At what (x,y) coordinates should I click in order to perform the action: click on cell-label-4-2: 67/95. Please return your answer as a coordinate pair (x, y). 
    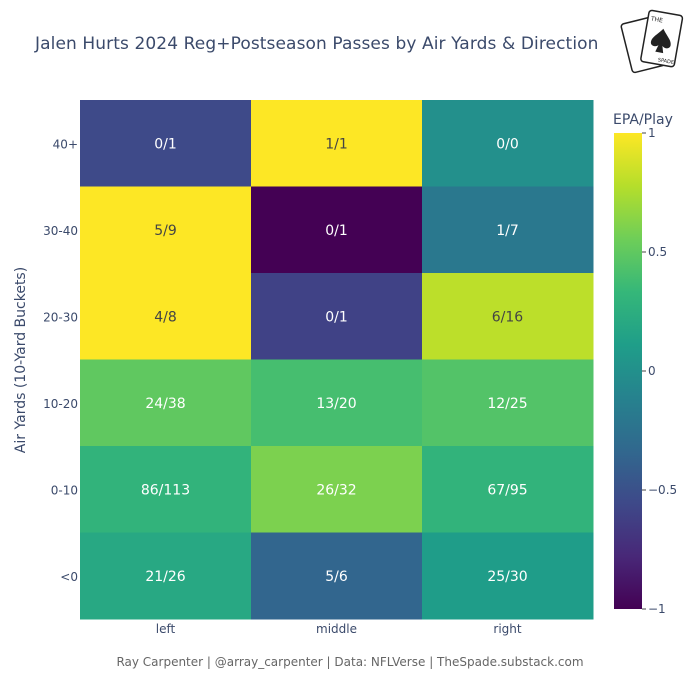
    Looking at the image, I should click on (507, 490).